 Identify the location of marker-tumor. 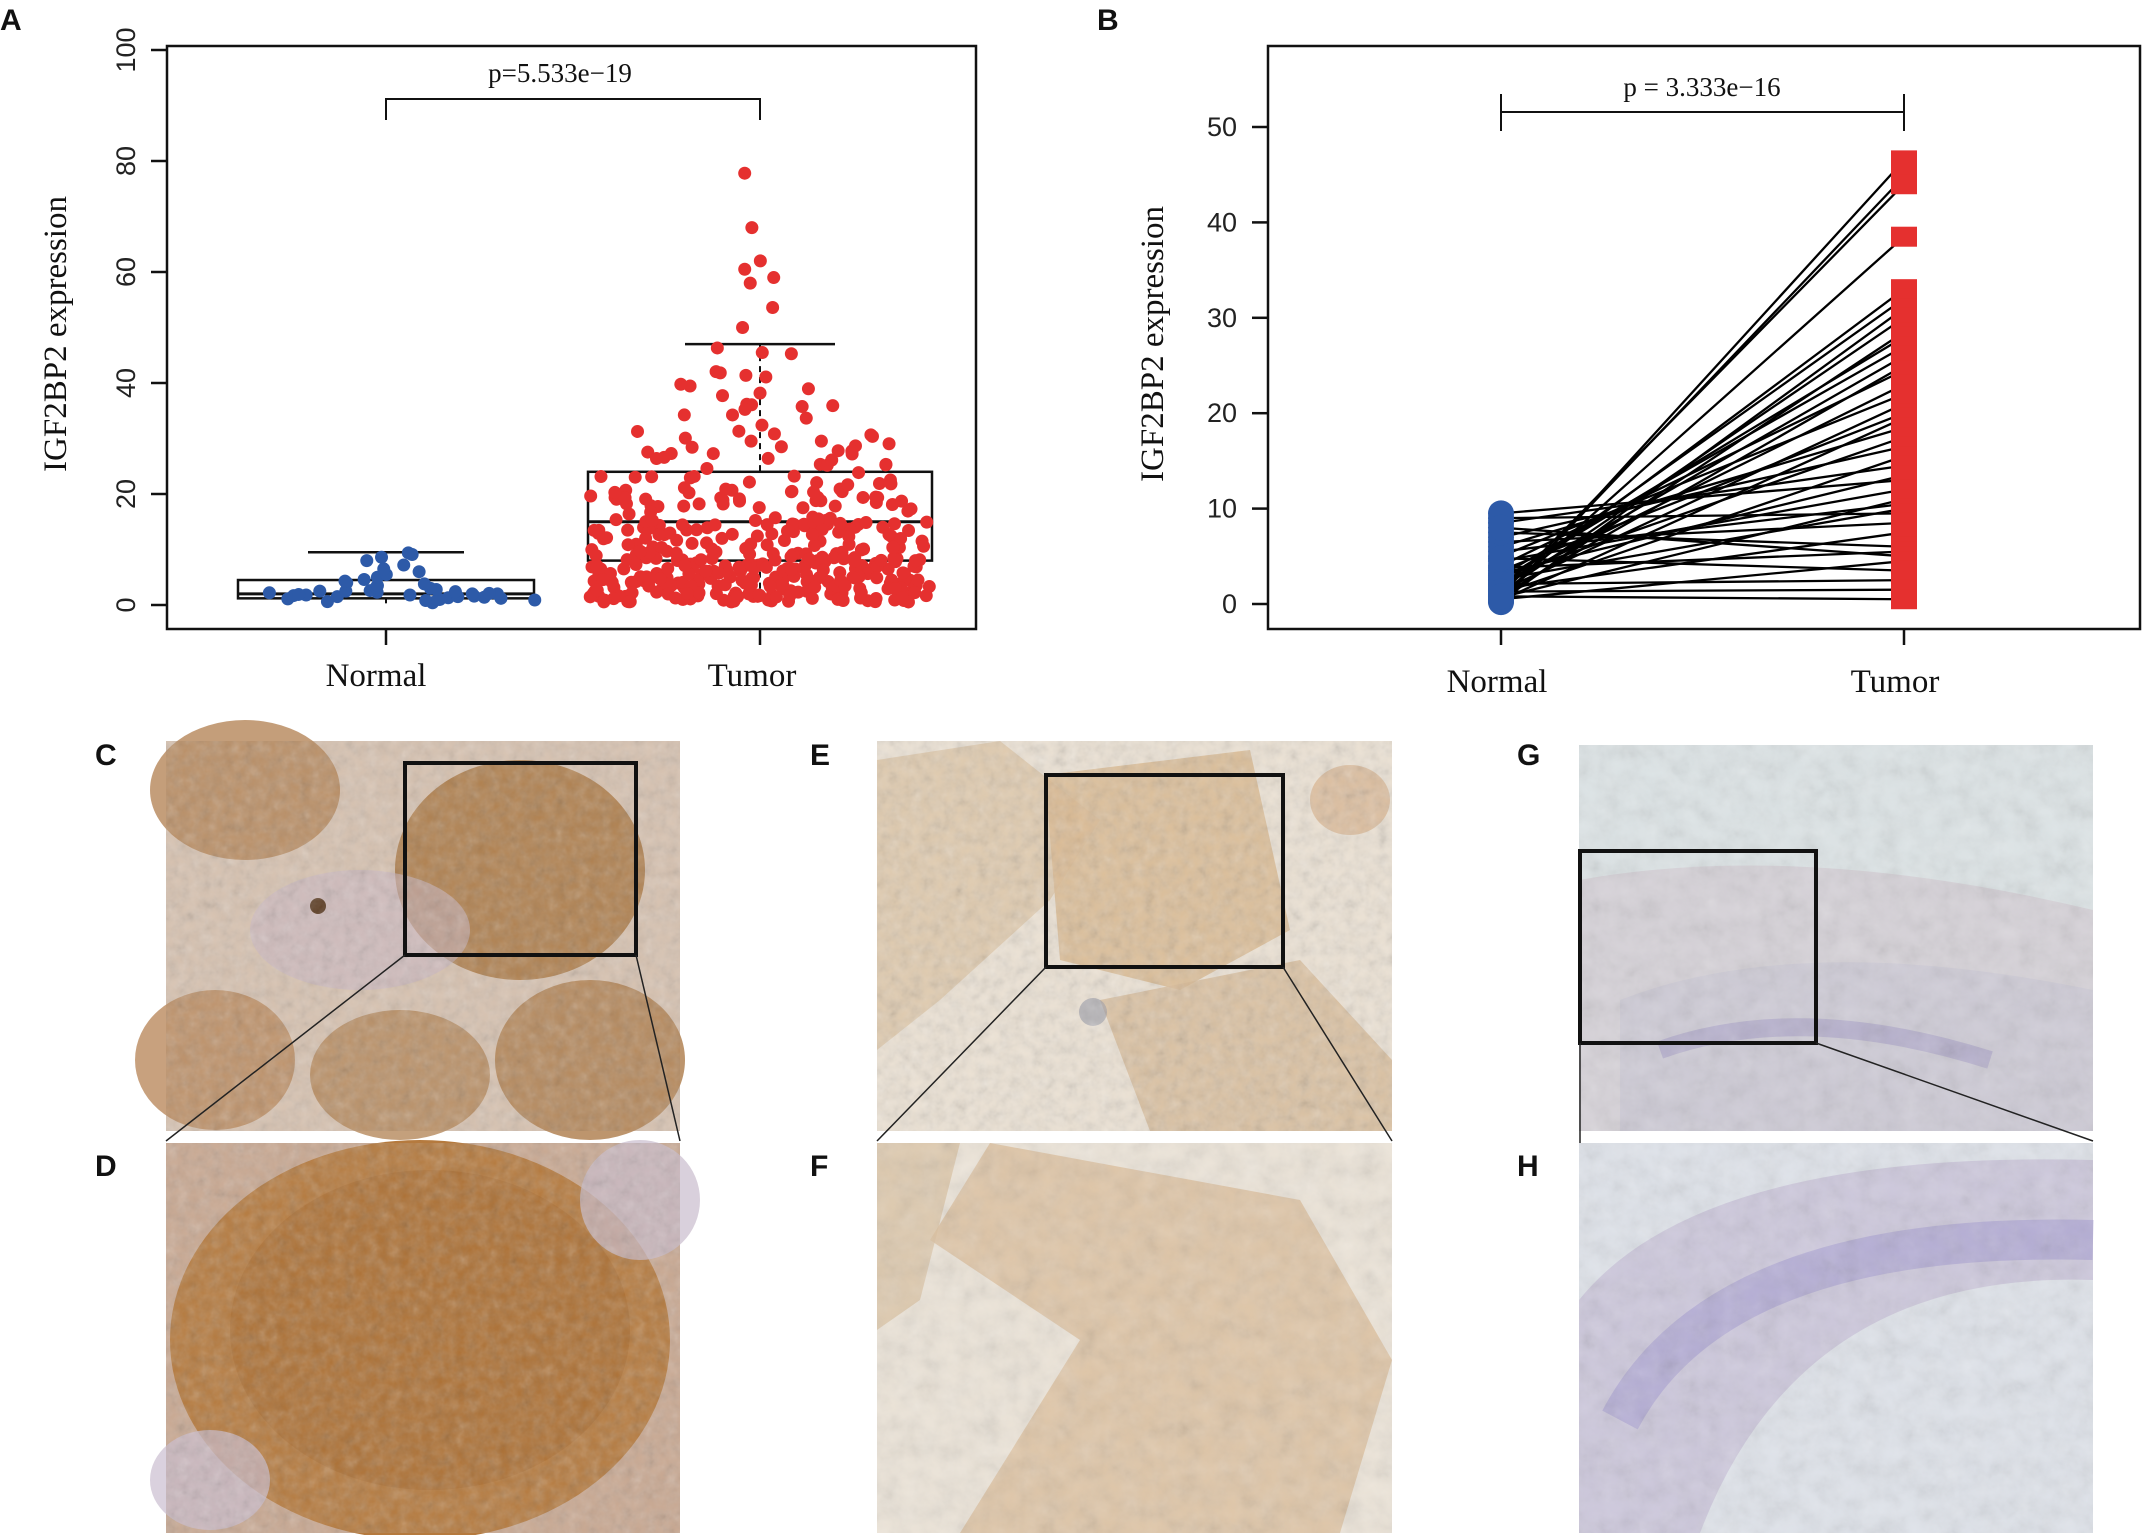
(1904, 160).